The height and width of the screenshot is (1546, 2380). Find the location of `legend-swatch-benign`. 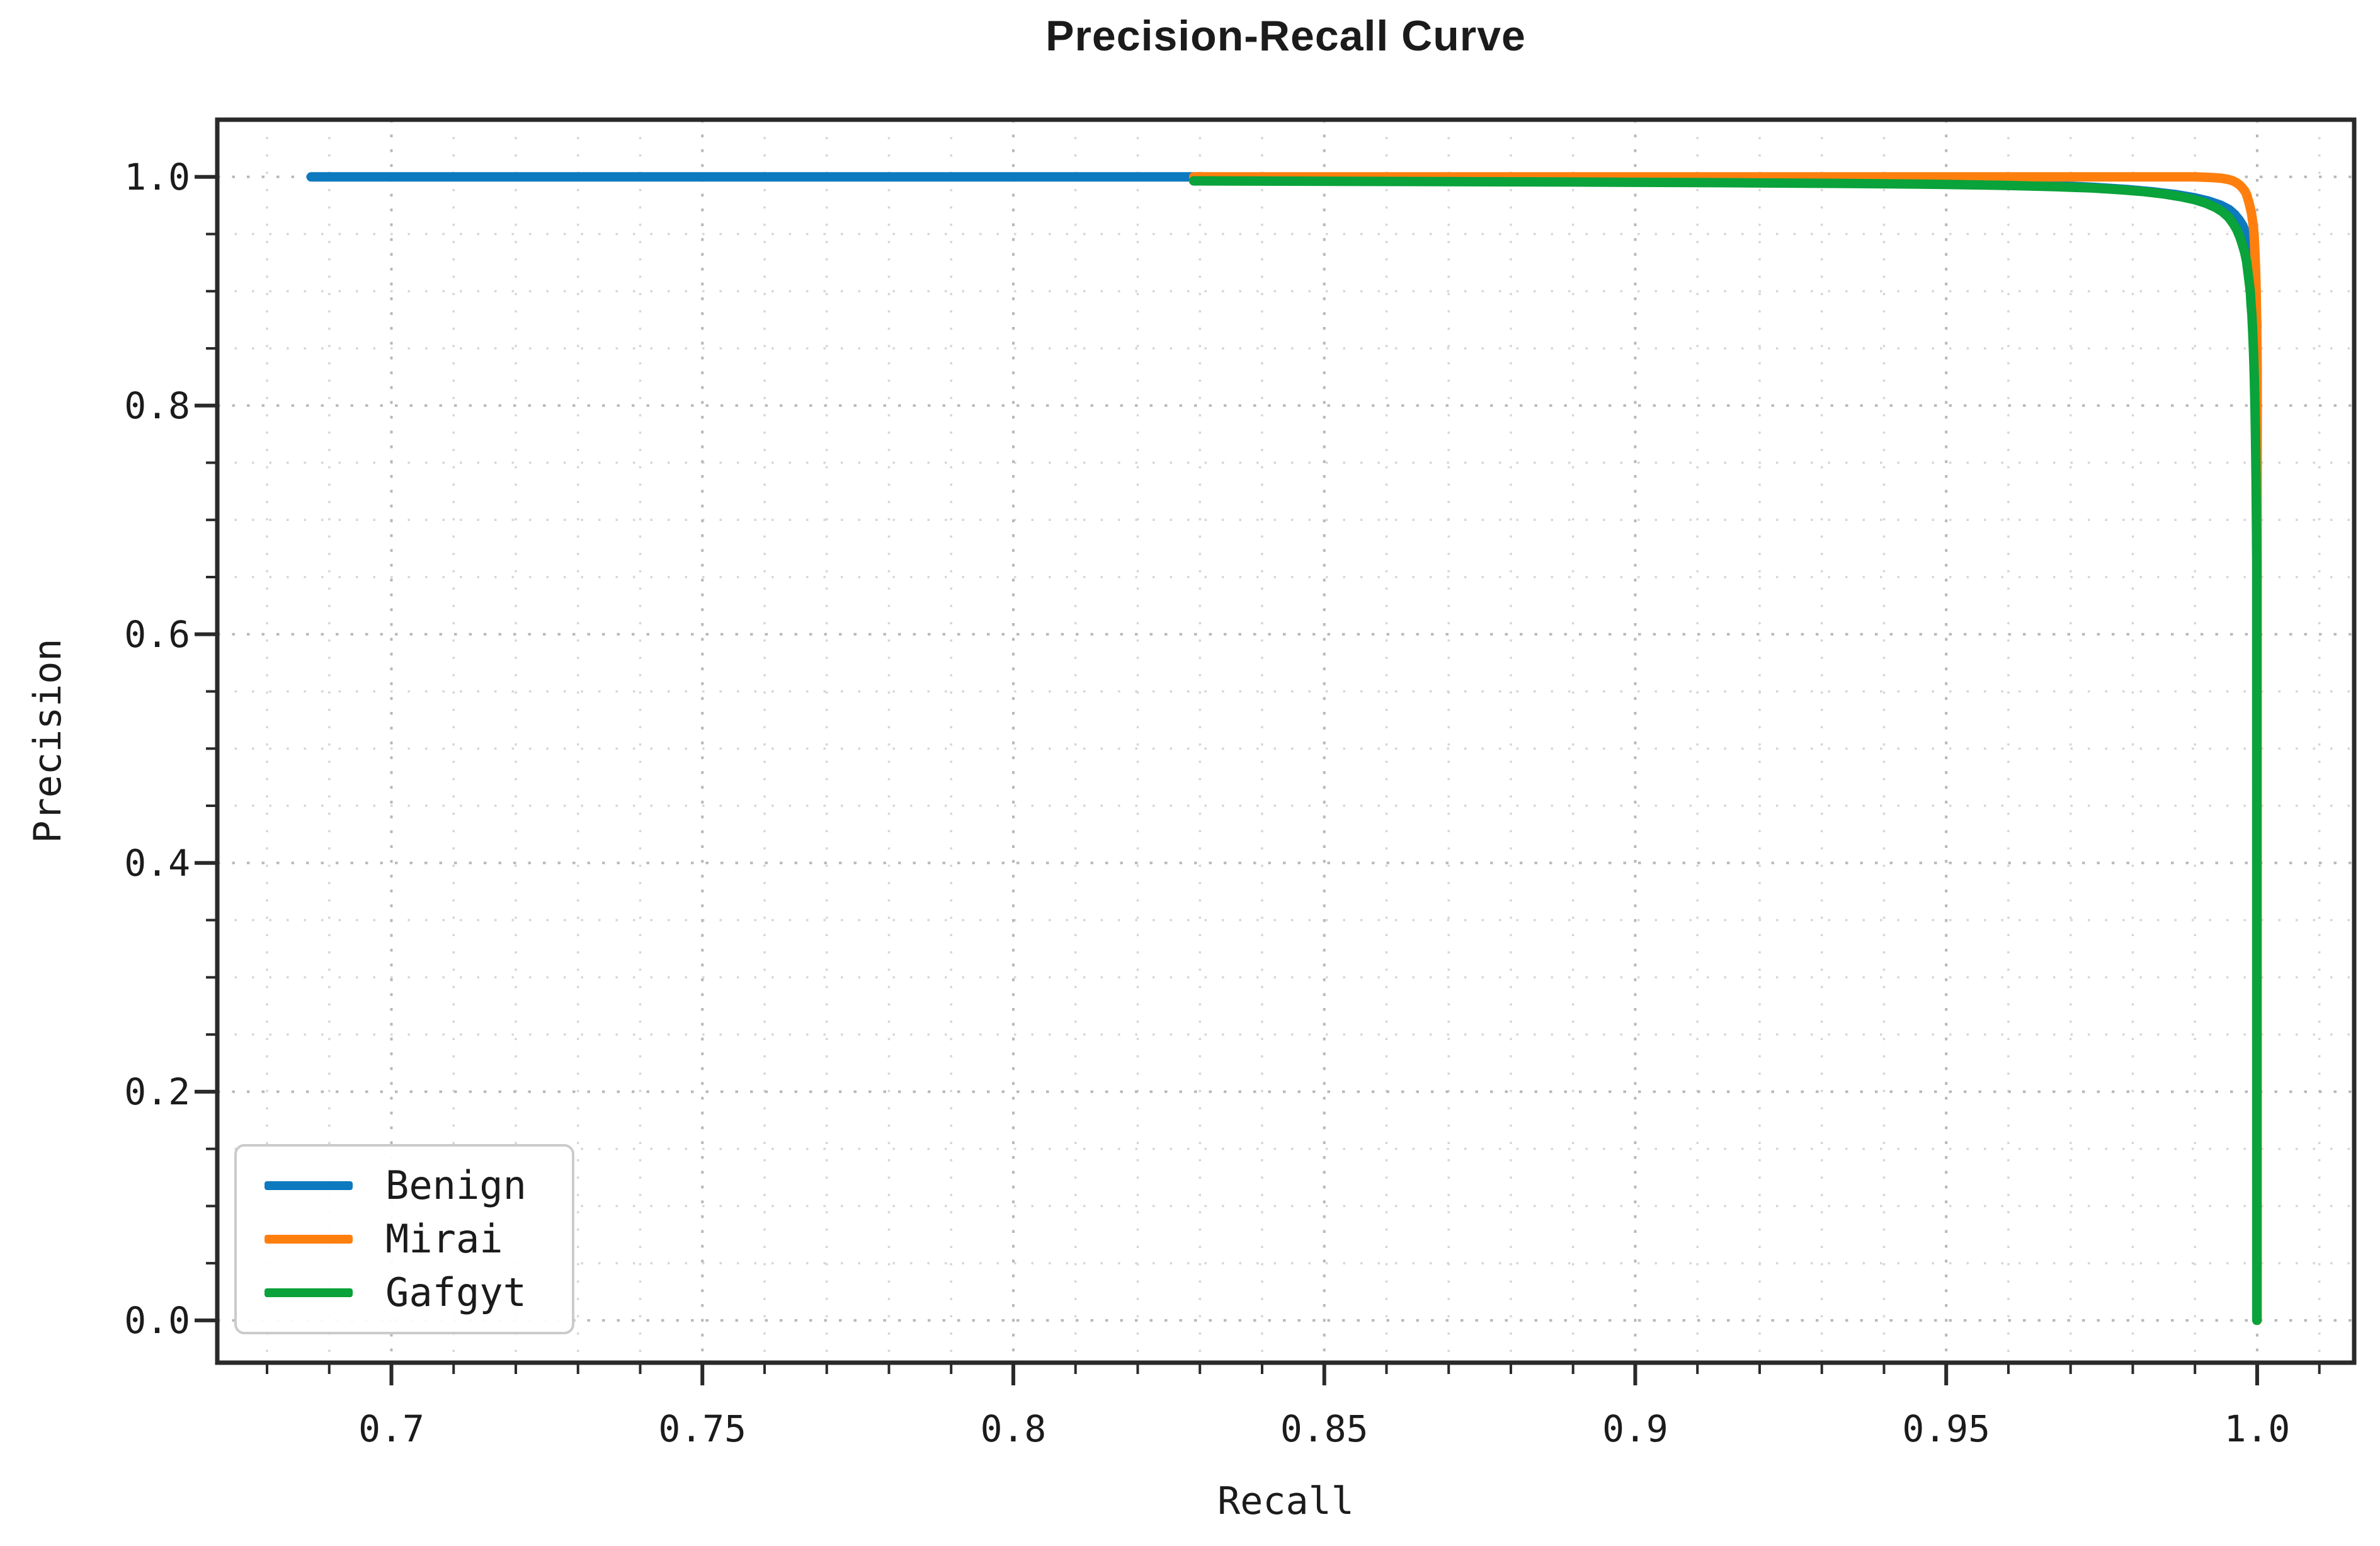

legend-swatch-benign is located at coordinates (309, 1185).